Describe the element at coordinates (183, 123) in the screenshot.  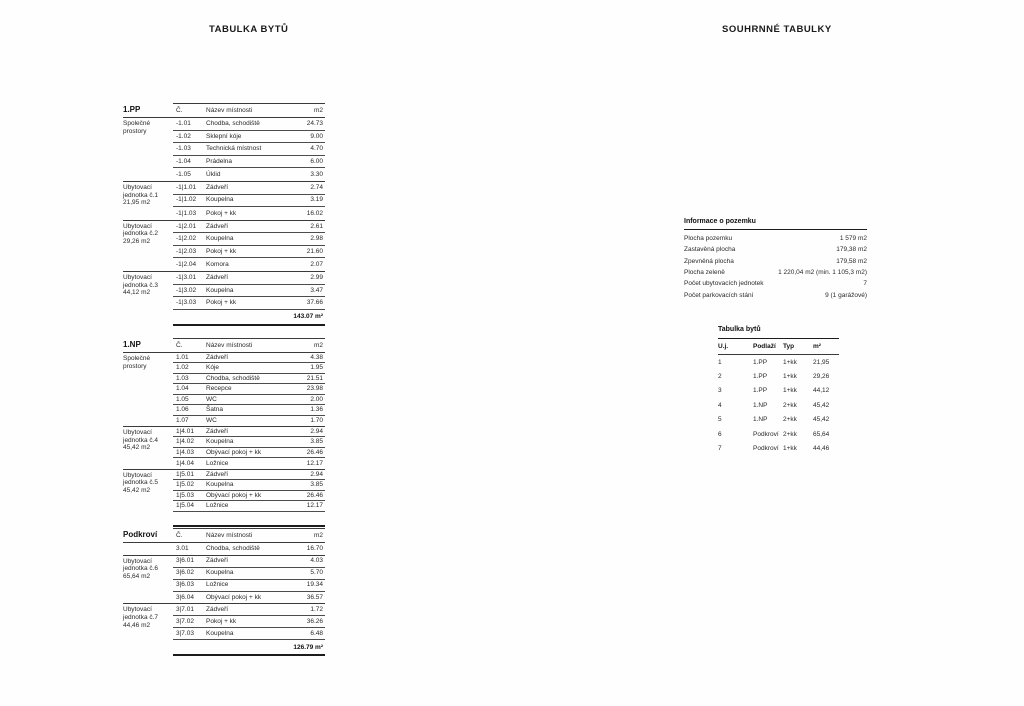
I see `room-number-cell: -1.01` at that location.